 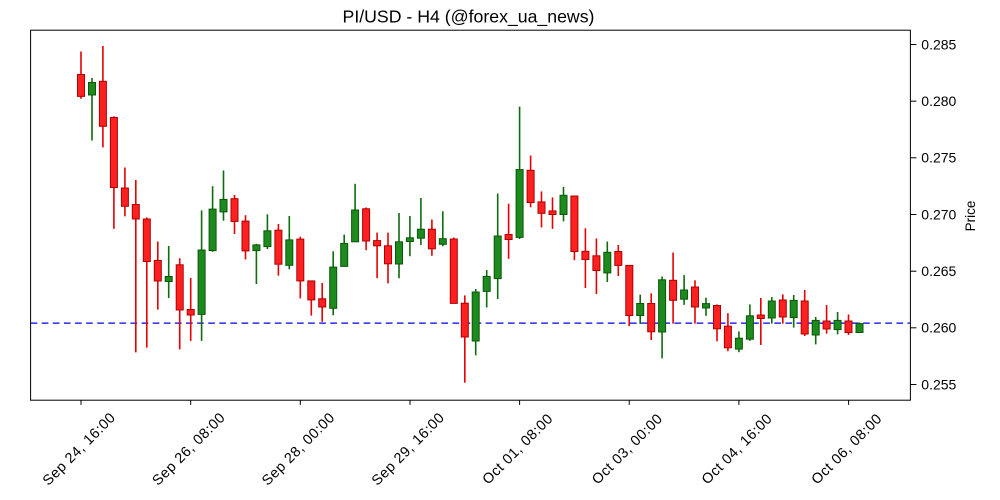 What do you see at coordinates (938, 271) in the screenshot?
I see `svg-text: 0.265` at bounding box center [938, 271].